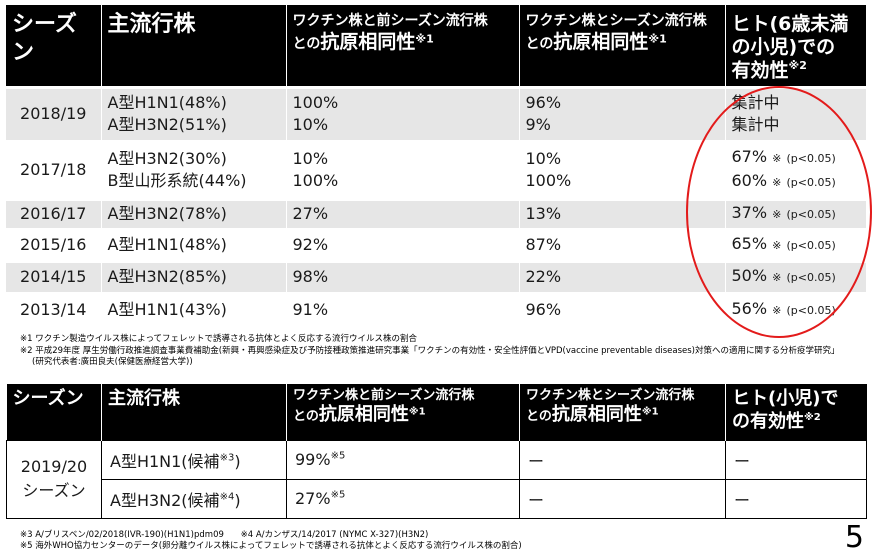 This screenshot has width=878, height=558. I want to click on prev-homology-cell: 92%, so click(403, 244).